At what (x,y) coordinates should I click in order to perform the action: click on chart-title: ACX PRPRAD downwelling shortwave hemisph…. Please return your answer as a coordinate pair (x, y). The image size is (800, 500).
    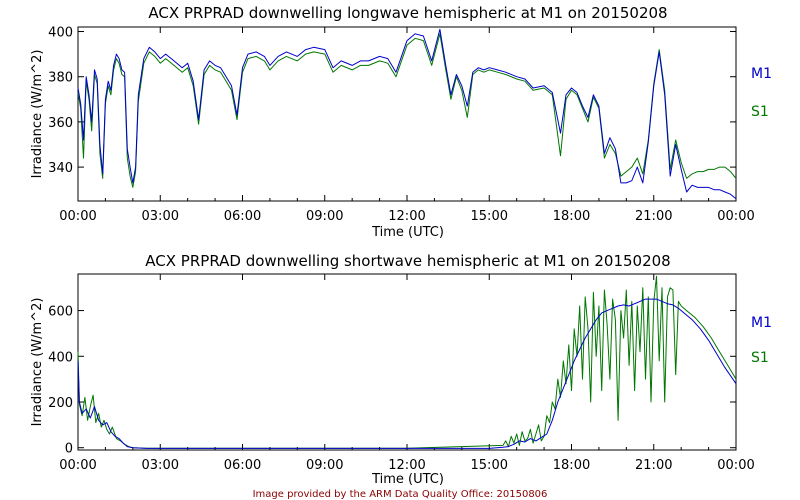
    Looking at the image, I should click on (407, 261).